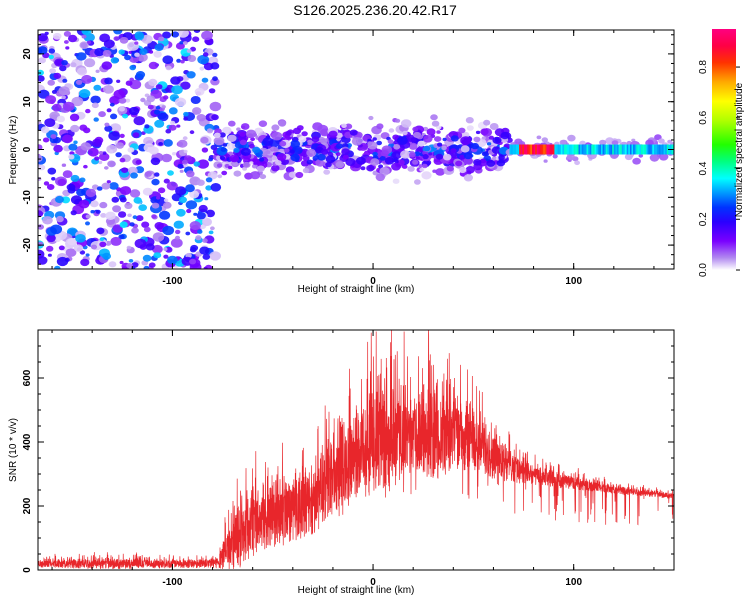  Describe the element at coordinates (724, 149) in the screenshot. I see `colorbar-gradient` at that location.